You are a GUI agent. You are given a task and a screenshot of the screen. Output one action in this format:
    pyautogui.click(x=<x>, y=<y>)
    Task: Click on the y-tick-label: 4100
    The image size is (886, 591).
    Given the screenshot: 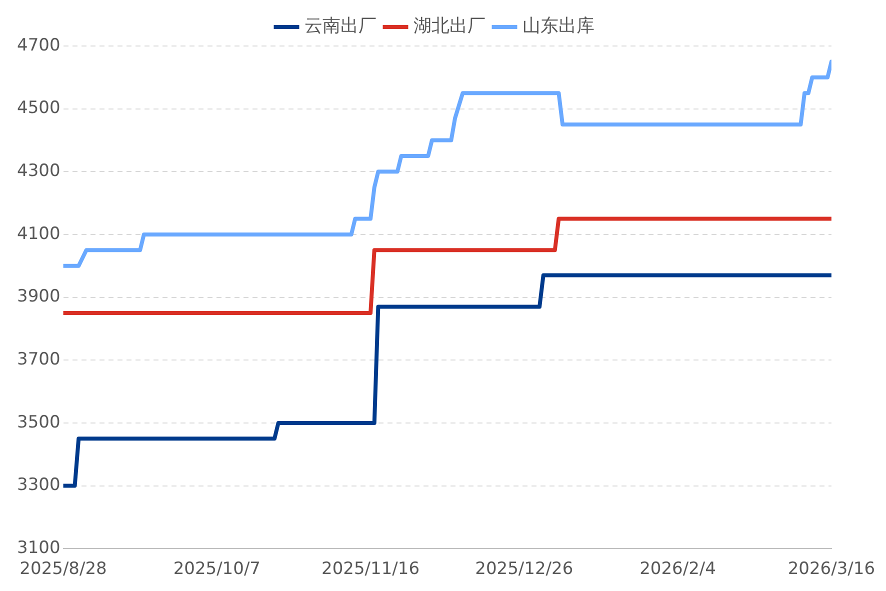 What is the action you would take?
    pyautogui.click(x=38, y=234)
    